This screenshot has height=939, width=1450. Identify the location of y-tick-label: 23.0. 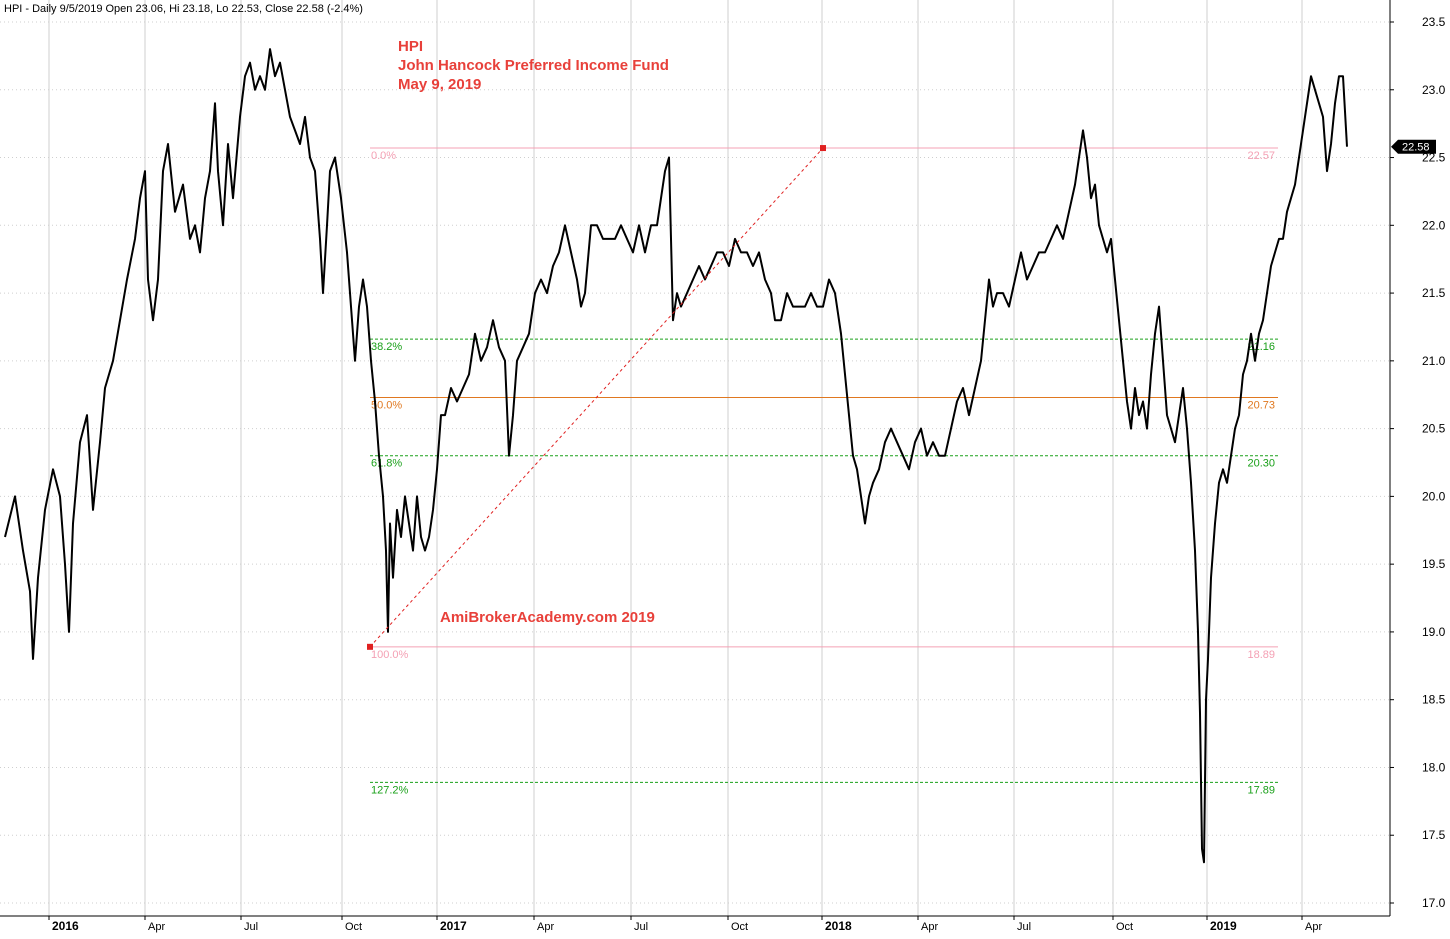
(1434, 90).